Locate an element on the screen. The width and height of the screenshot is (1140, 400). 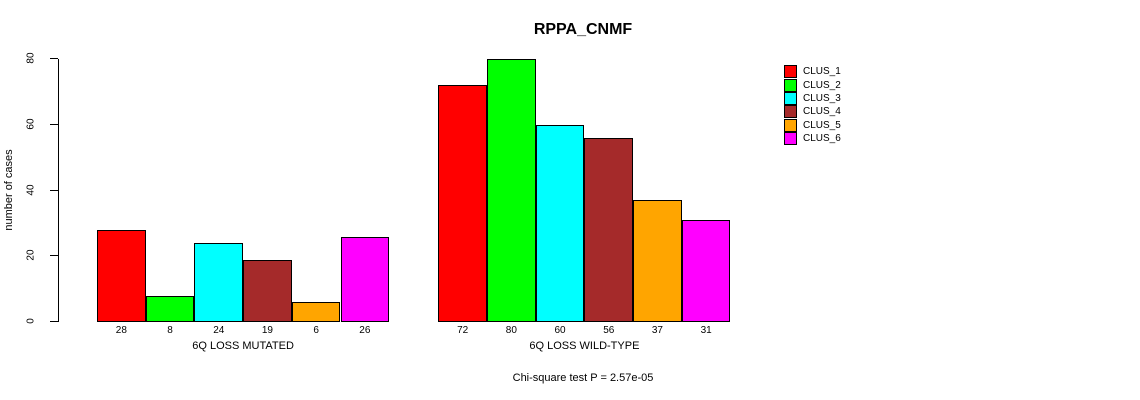
bar-value-label: 26 is located at coordinates (365, 330).